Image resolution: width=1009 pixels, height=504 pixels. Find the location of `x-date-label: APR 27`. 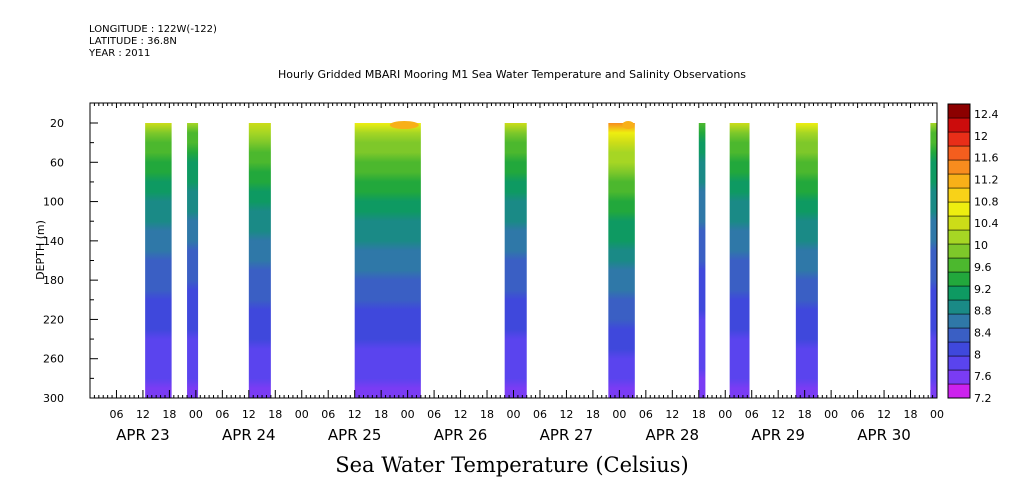

x-date-label: APR 27 is located at coordinates (567, 435).